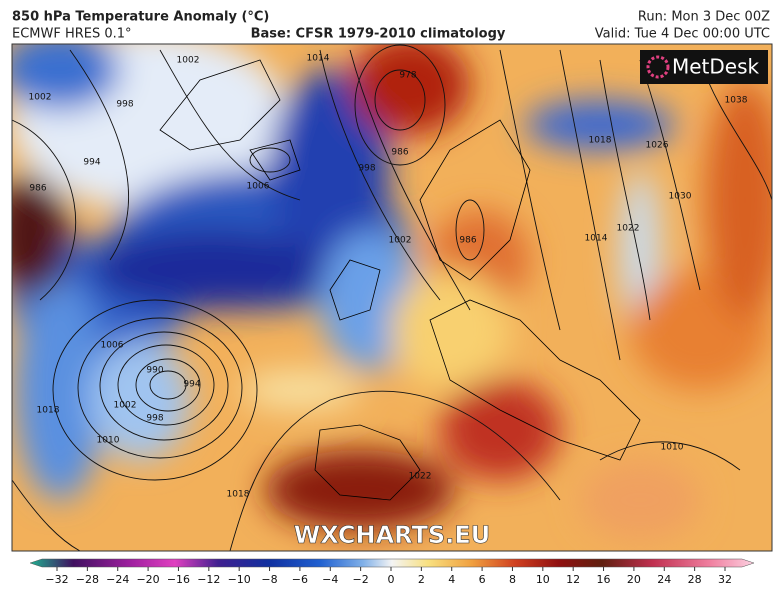 The width and height of the screenshot is (784, 600). Describe the element at coordinates (154, 371) in the screenshot. I see `isobar-label: 990` at that location.